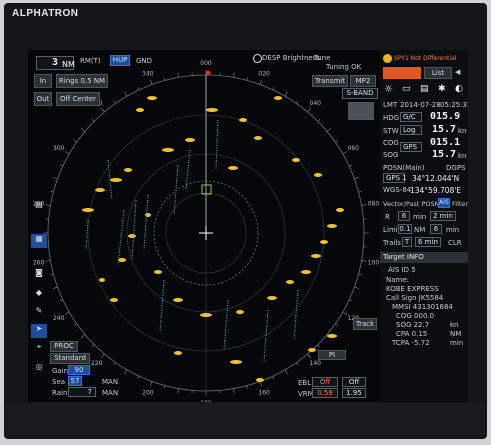  I want to click on night-icon: ◐, so click(459, 89).